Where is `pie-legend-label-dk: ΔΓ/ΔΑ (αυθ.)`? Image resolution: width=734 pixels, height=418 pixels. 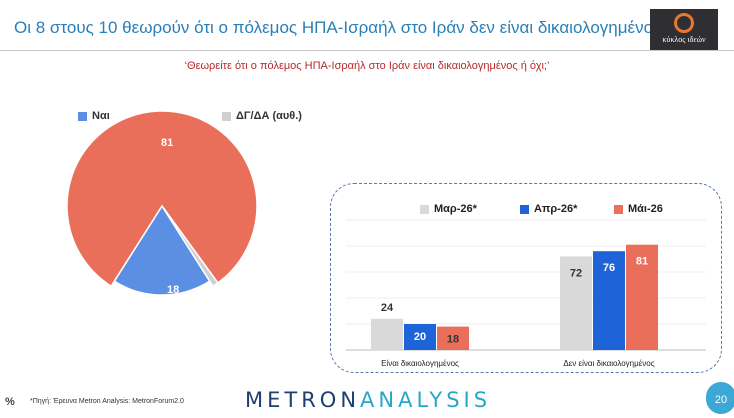
pie-legend-label-dk: ΔΓ/ΔΑ (αυθ.) is located at coordinates (269, 116).